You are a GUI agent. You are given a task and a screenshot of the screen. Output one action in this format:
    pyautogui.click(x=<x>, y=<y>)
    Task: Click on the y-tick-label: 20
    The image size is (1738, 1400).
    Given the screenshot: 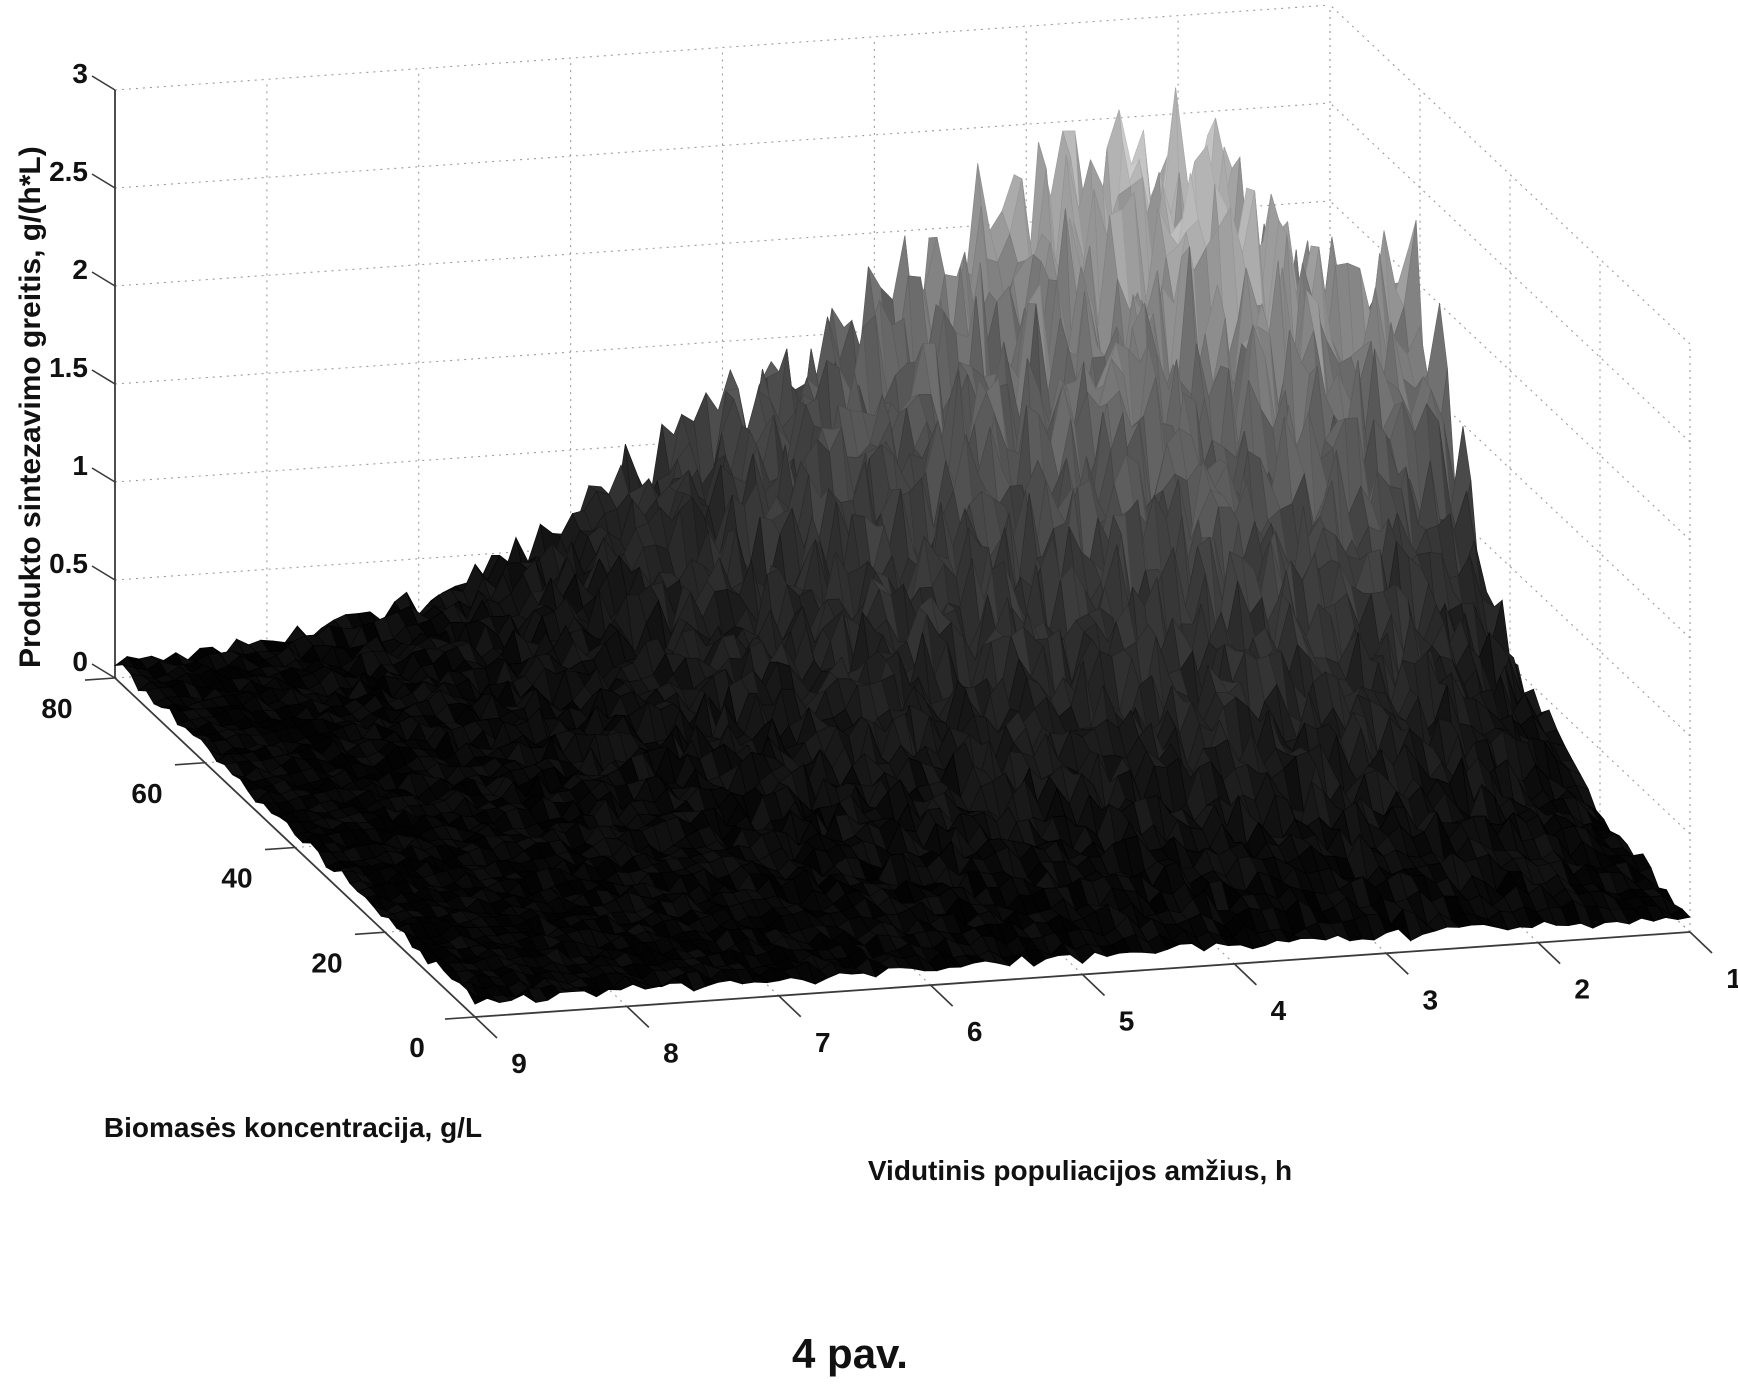 What is the action you would take?
    pyautogui.click(x=326, y=962)
    